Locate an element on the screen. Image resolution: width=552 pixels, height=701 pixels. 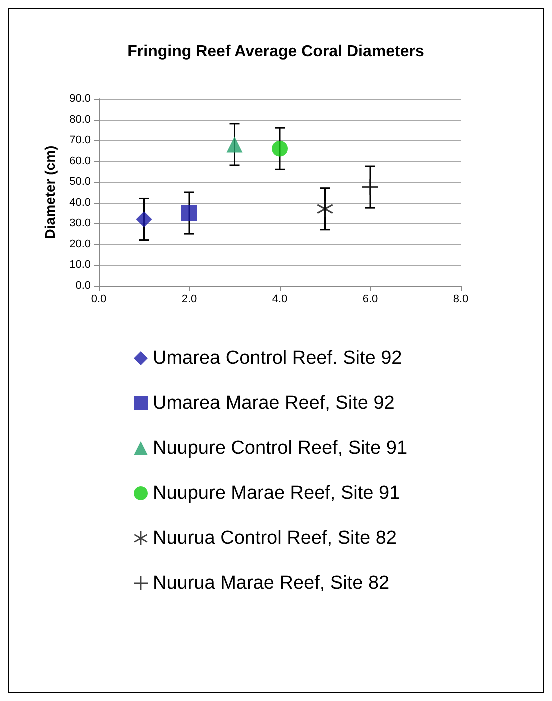
y-tick-label: 30.0 is located at coordinates (80, 224).